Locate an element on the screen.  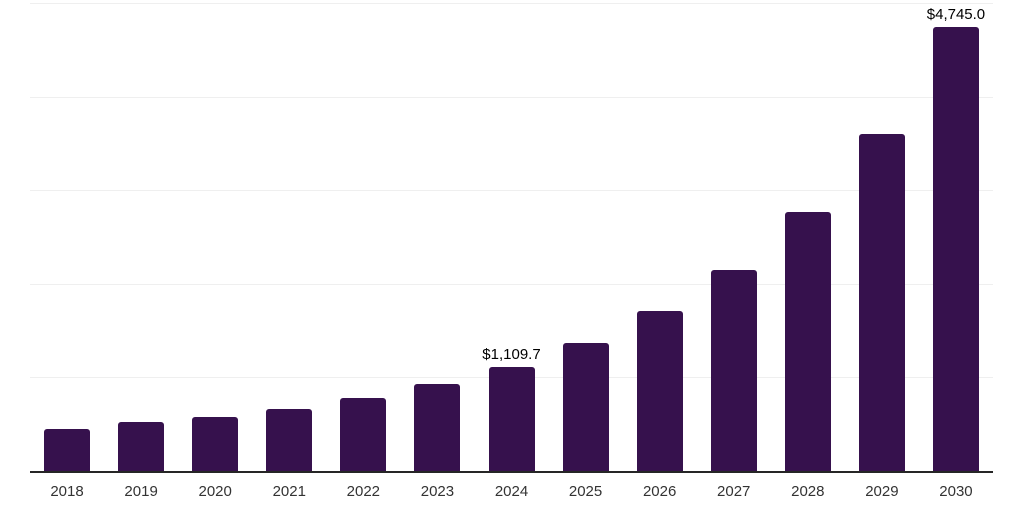
bar-2018 is located at coordinates (67, 450).